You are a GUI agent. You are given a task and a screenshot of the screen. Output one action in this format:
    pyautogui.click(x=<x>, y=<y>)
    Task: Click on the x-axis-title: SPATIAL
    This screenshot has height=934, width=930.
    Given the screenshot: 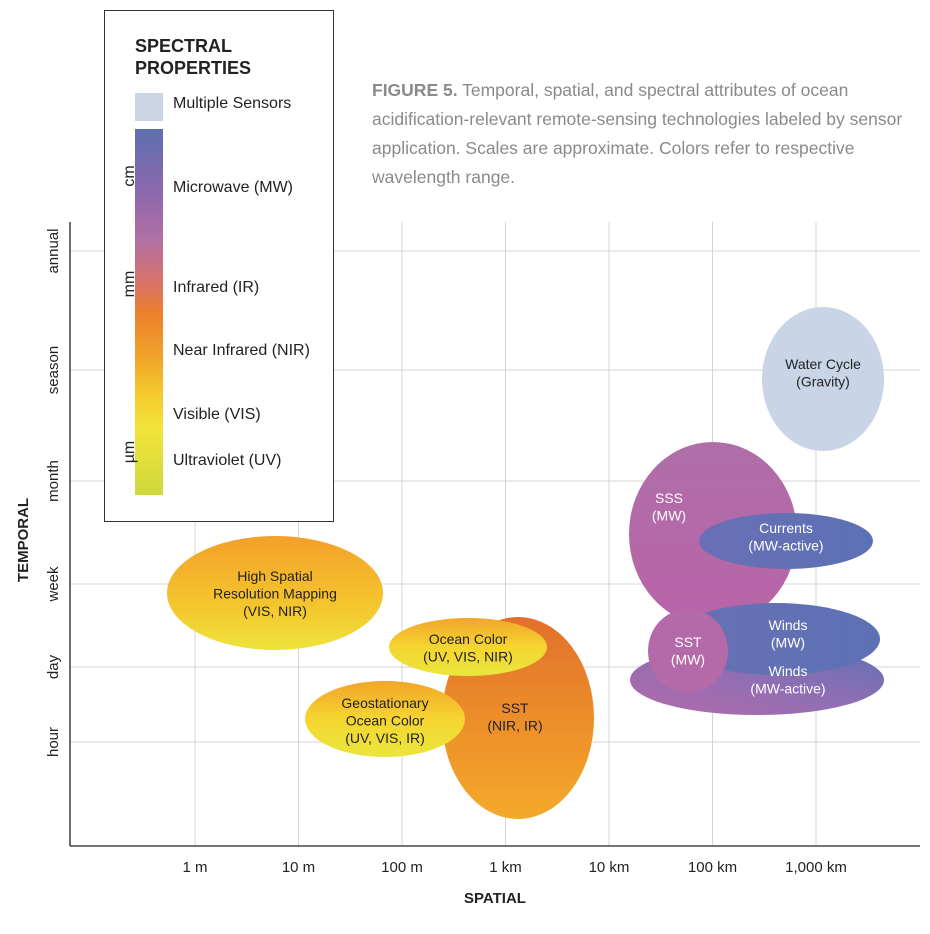 What is the action you would take?
    pyautogui.click(x=495, y=898)
    